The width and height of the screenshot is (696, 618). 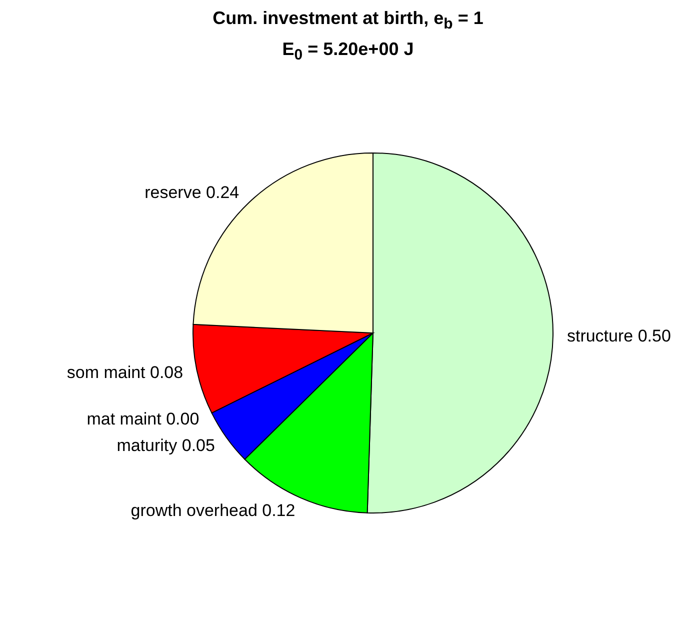 I want to click on slice-label: som maint 0.08, so click(x=125, y=372).